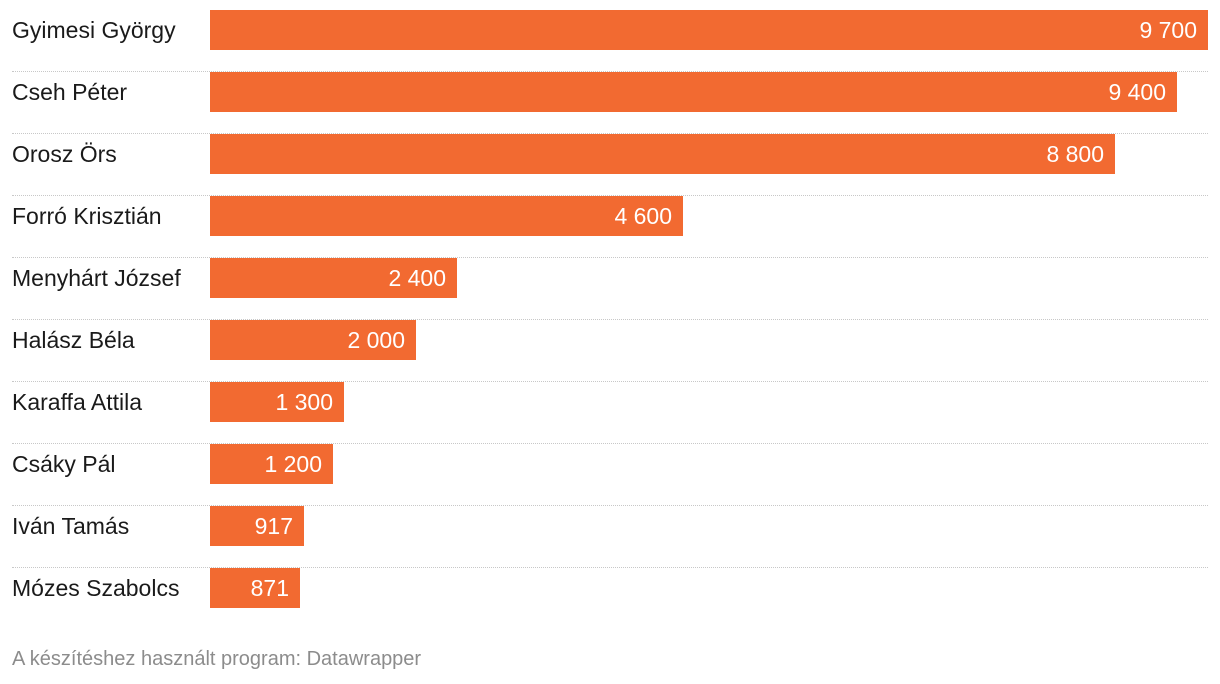  I want to click on value-label: 871, so click(269, 588).